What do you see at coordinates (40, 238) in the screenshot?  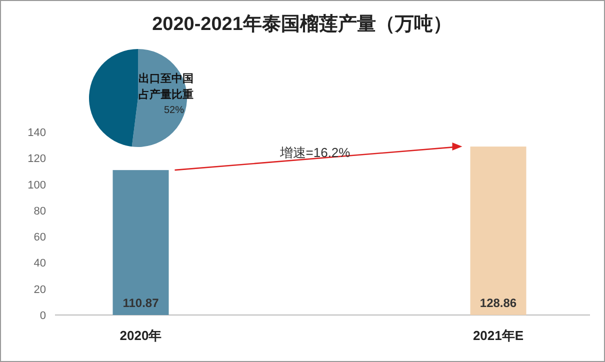 I see `y-tick-label: 60` at bounding box center [40, 238].